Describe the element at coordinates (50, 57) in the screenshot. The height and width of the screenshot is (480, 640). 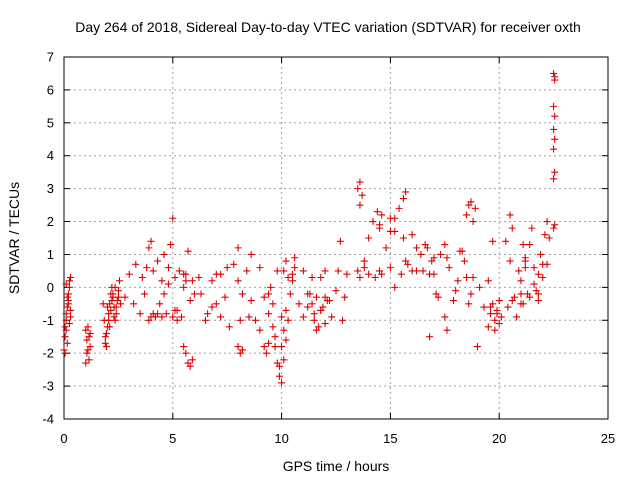
I see `y-tick-label: 7` at that location.